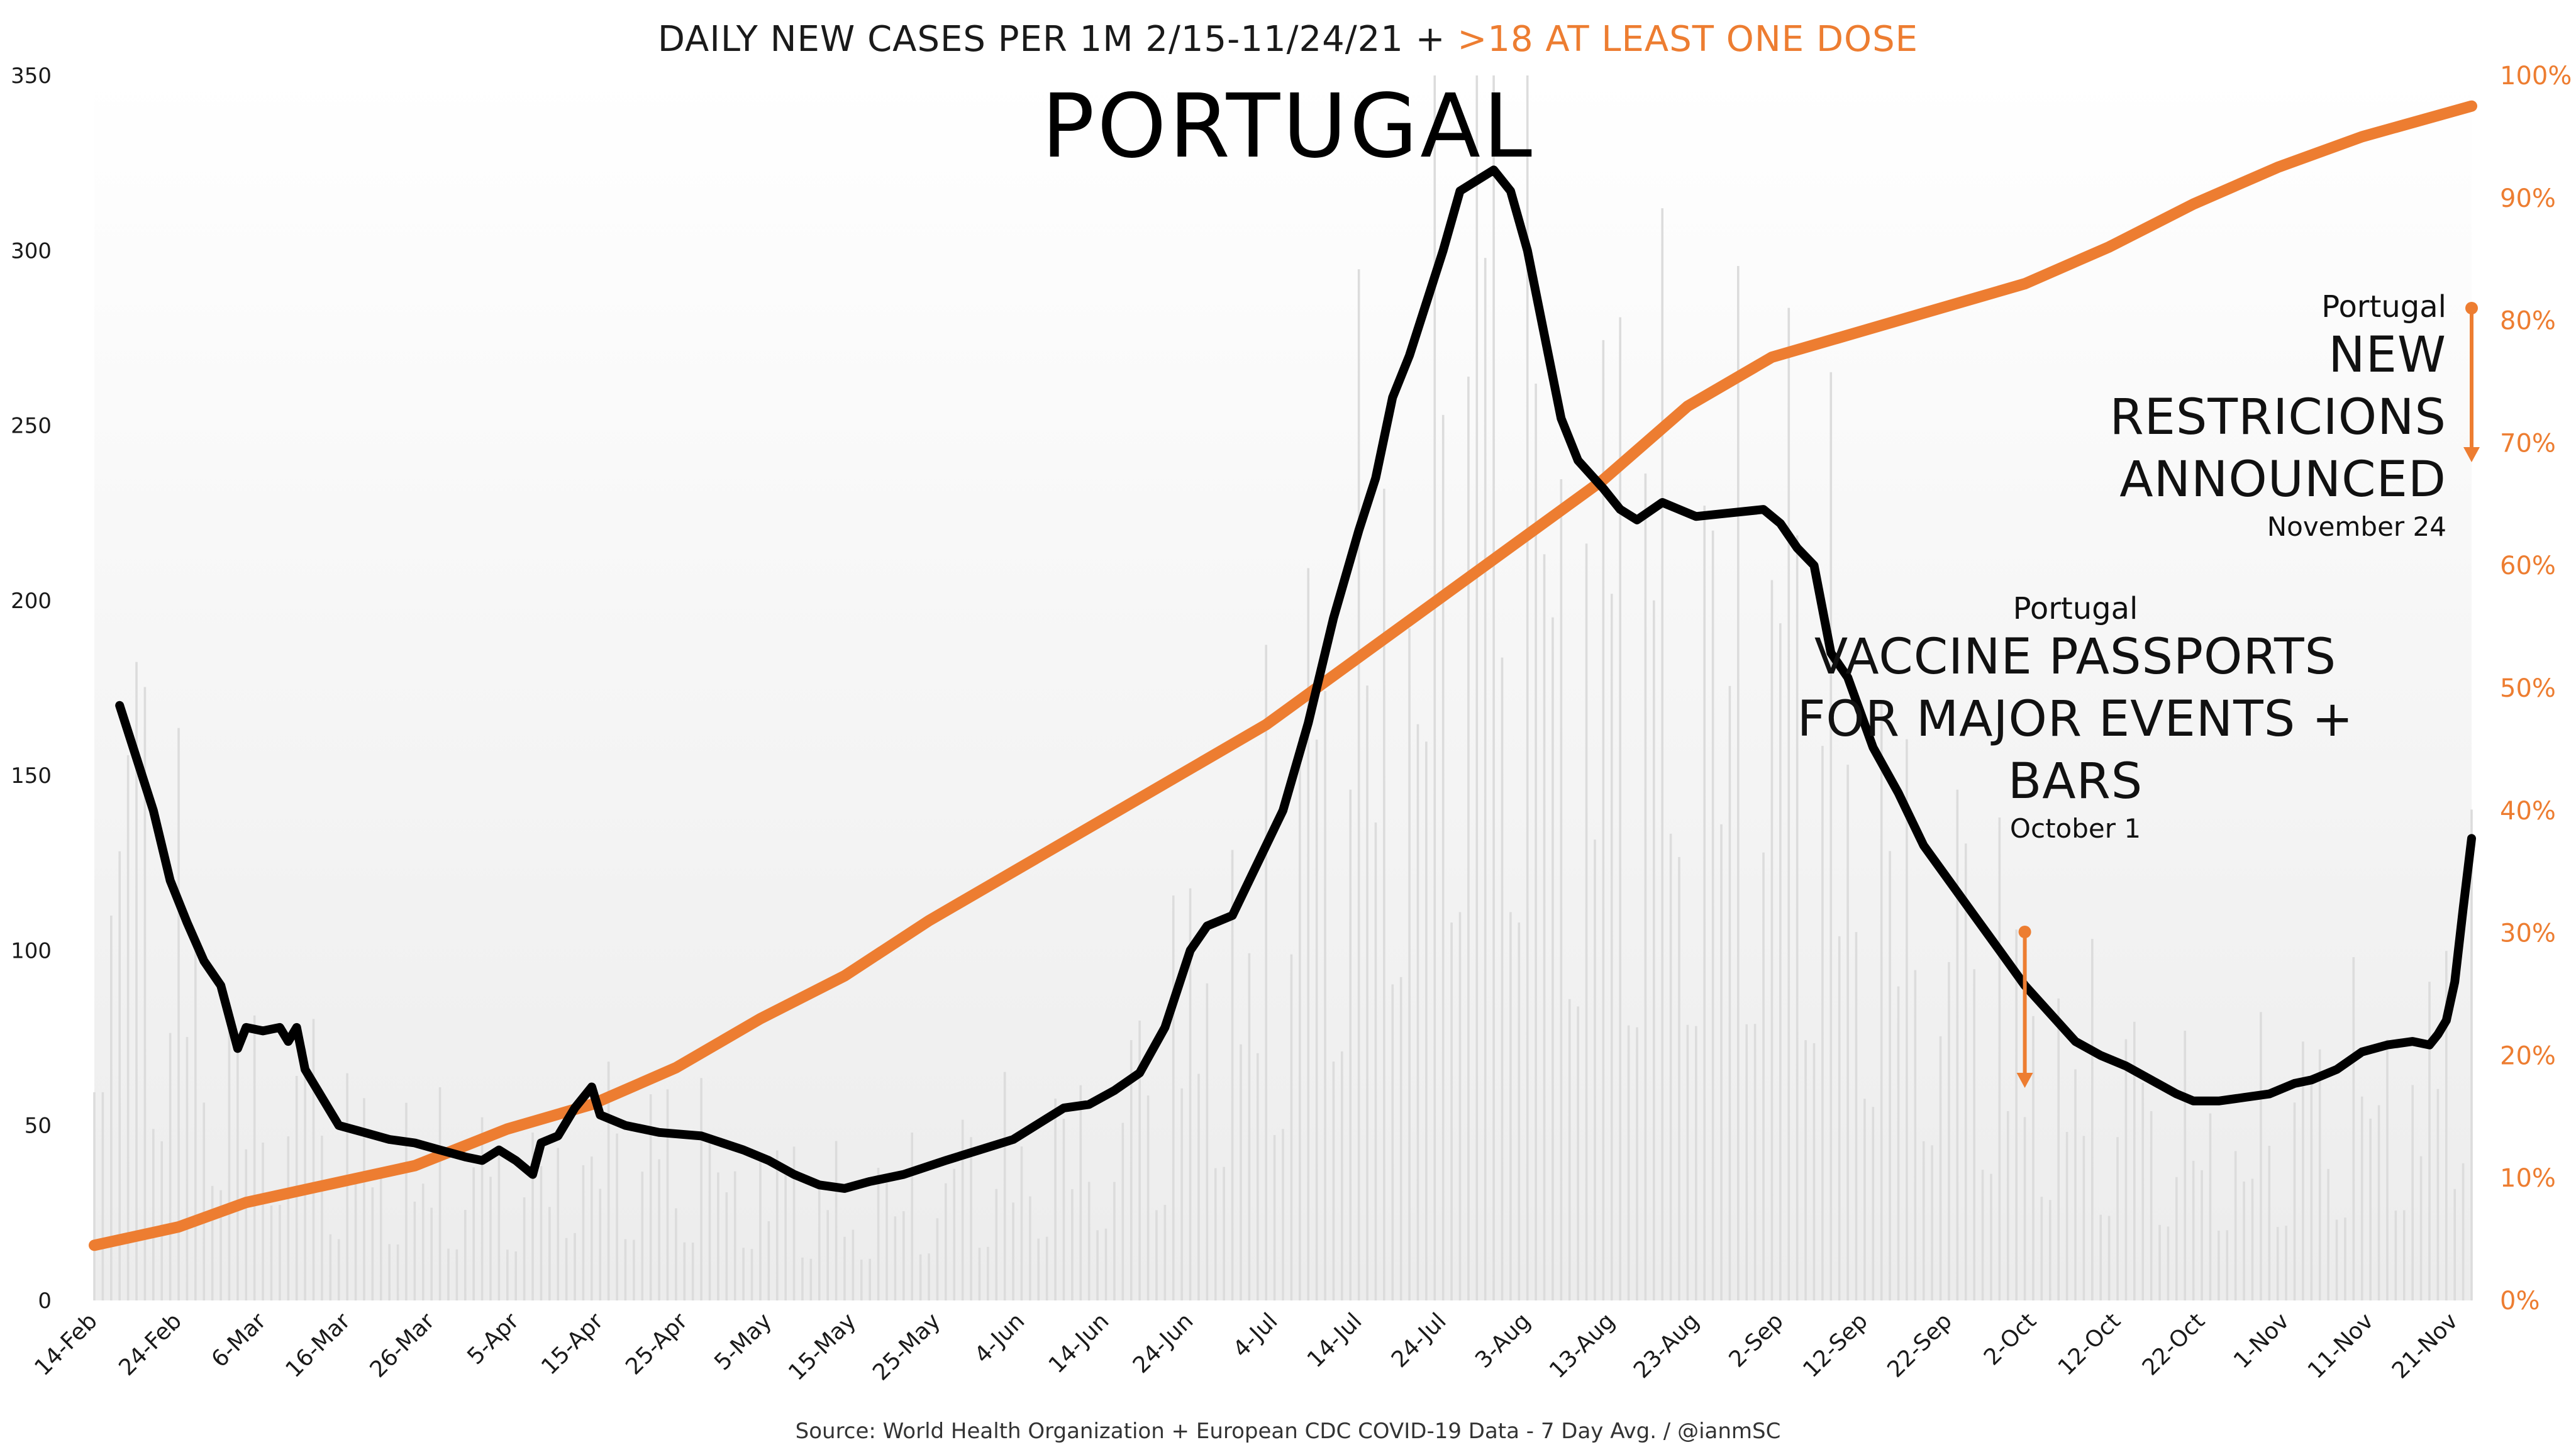 This screenshot has width=2576, height=1452. I want to click on x-tick: 24-Jun, so click(1163, 1343).